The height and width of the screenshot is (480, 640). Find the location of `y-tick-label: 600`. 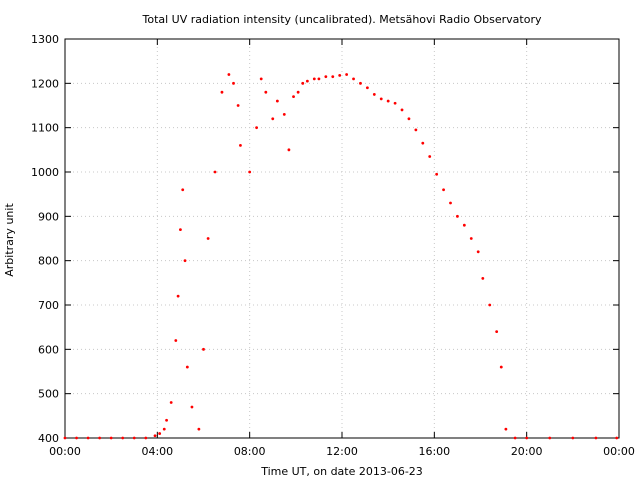

y-tick-label: 600 is located at coordinates (48, 349).